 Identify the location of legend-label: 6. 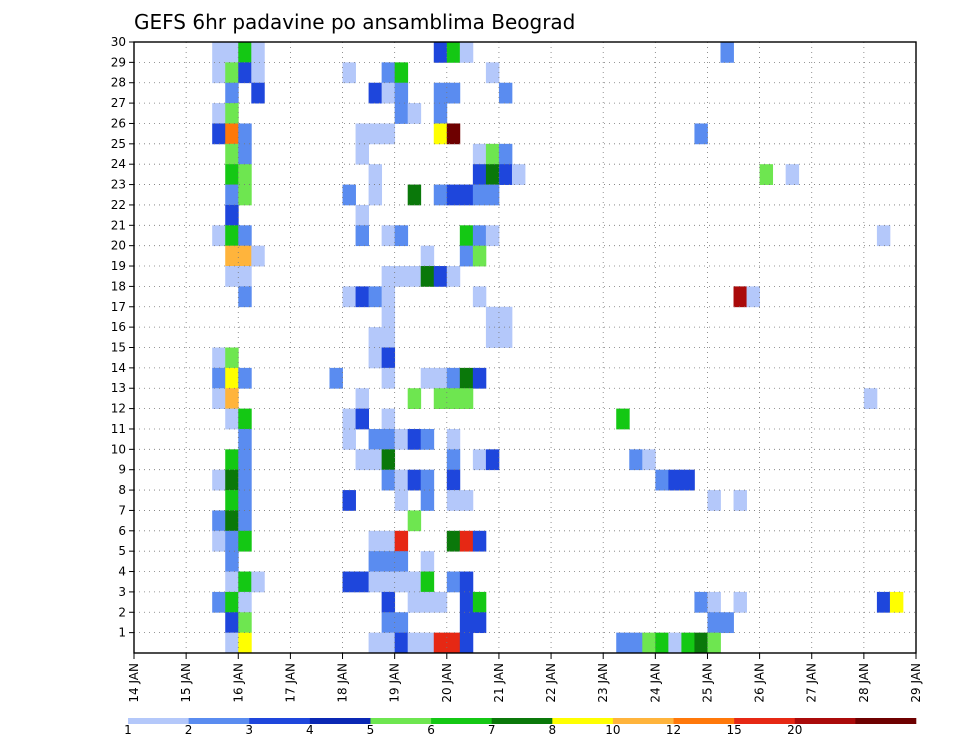
(431, 730).